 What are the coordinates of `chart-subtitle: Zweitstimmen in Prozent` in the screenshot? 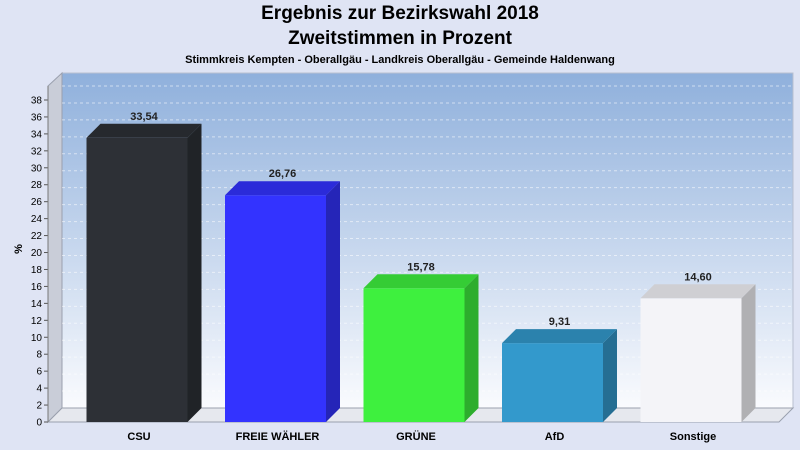 It's located at (400, 38).